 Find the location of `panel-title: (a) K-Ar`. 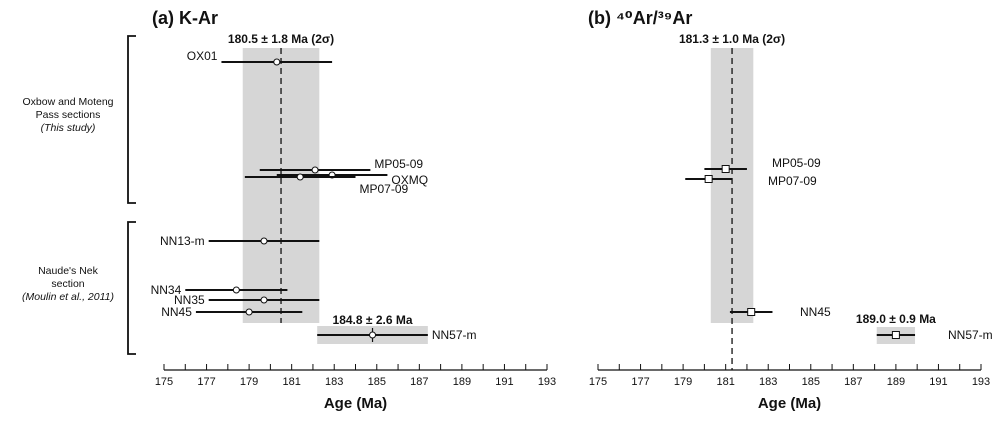

panel-title: (a) K-Ar is located at coordinates (185, 18).